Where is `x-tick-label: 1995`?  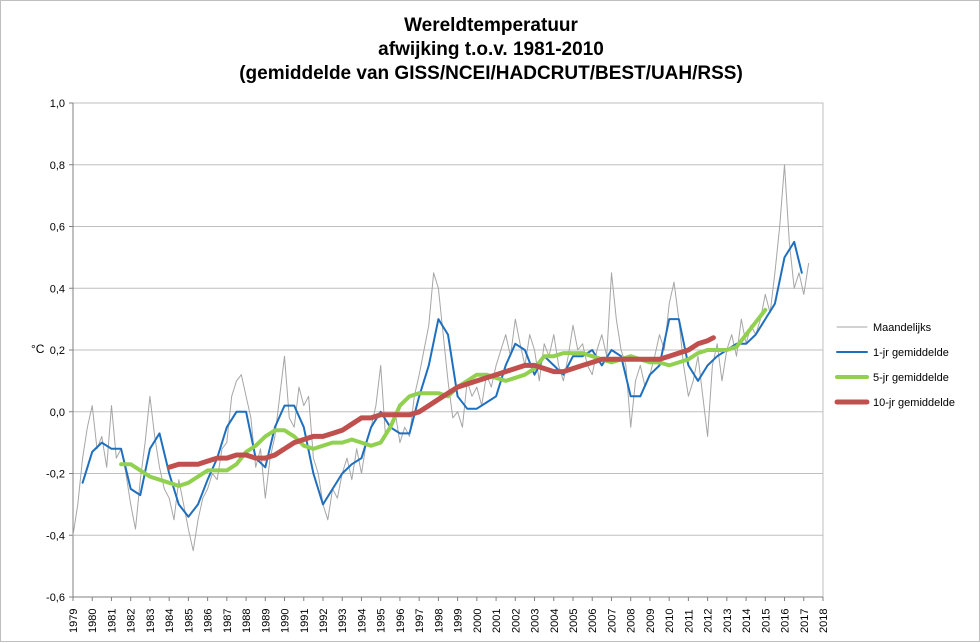
x-tick-label: 1995 is located at coordinates (382, 621).